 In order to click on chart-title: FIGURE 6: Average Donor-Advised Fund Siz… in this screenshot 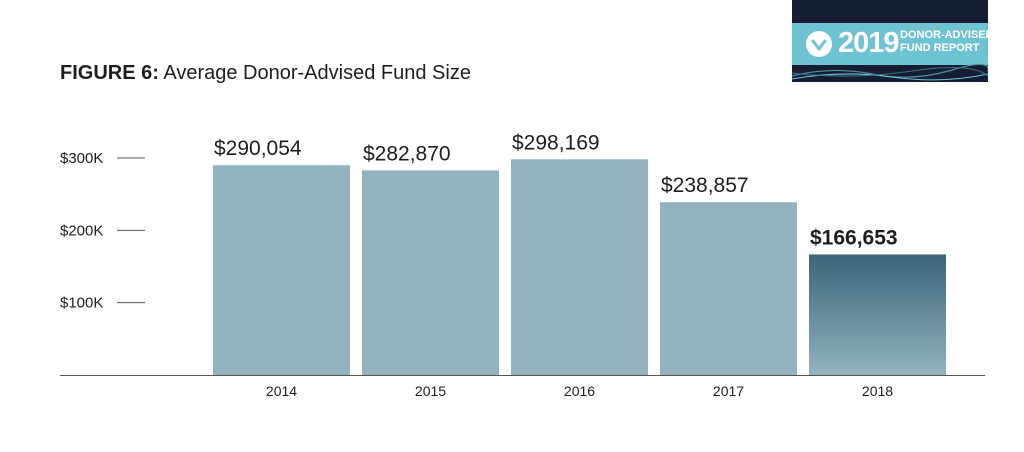, I will do `click(265, 73)`.